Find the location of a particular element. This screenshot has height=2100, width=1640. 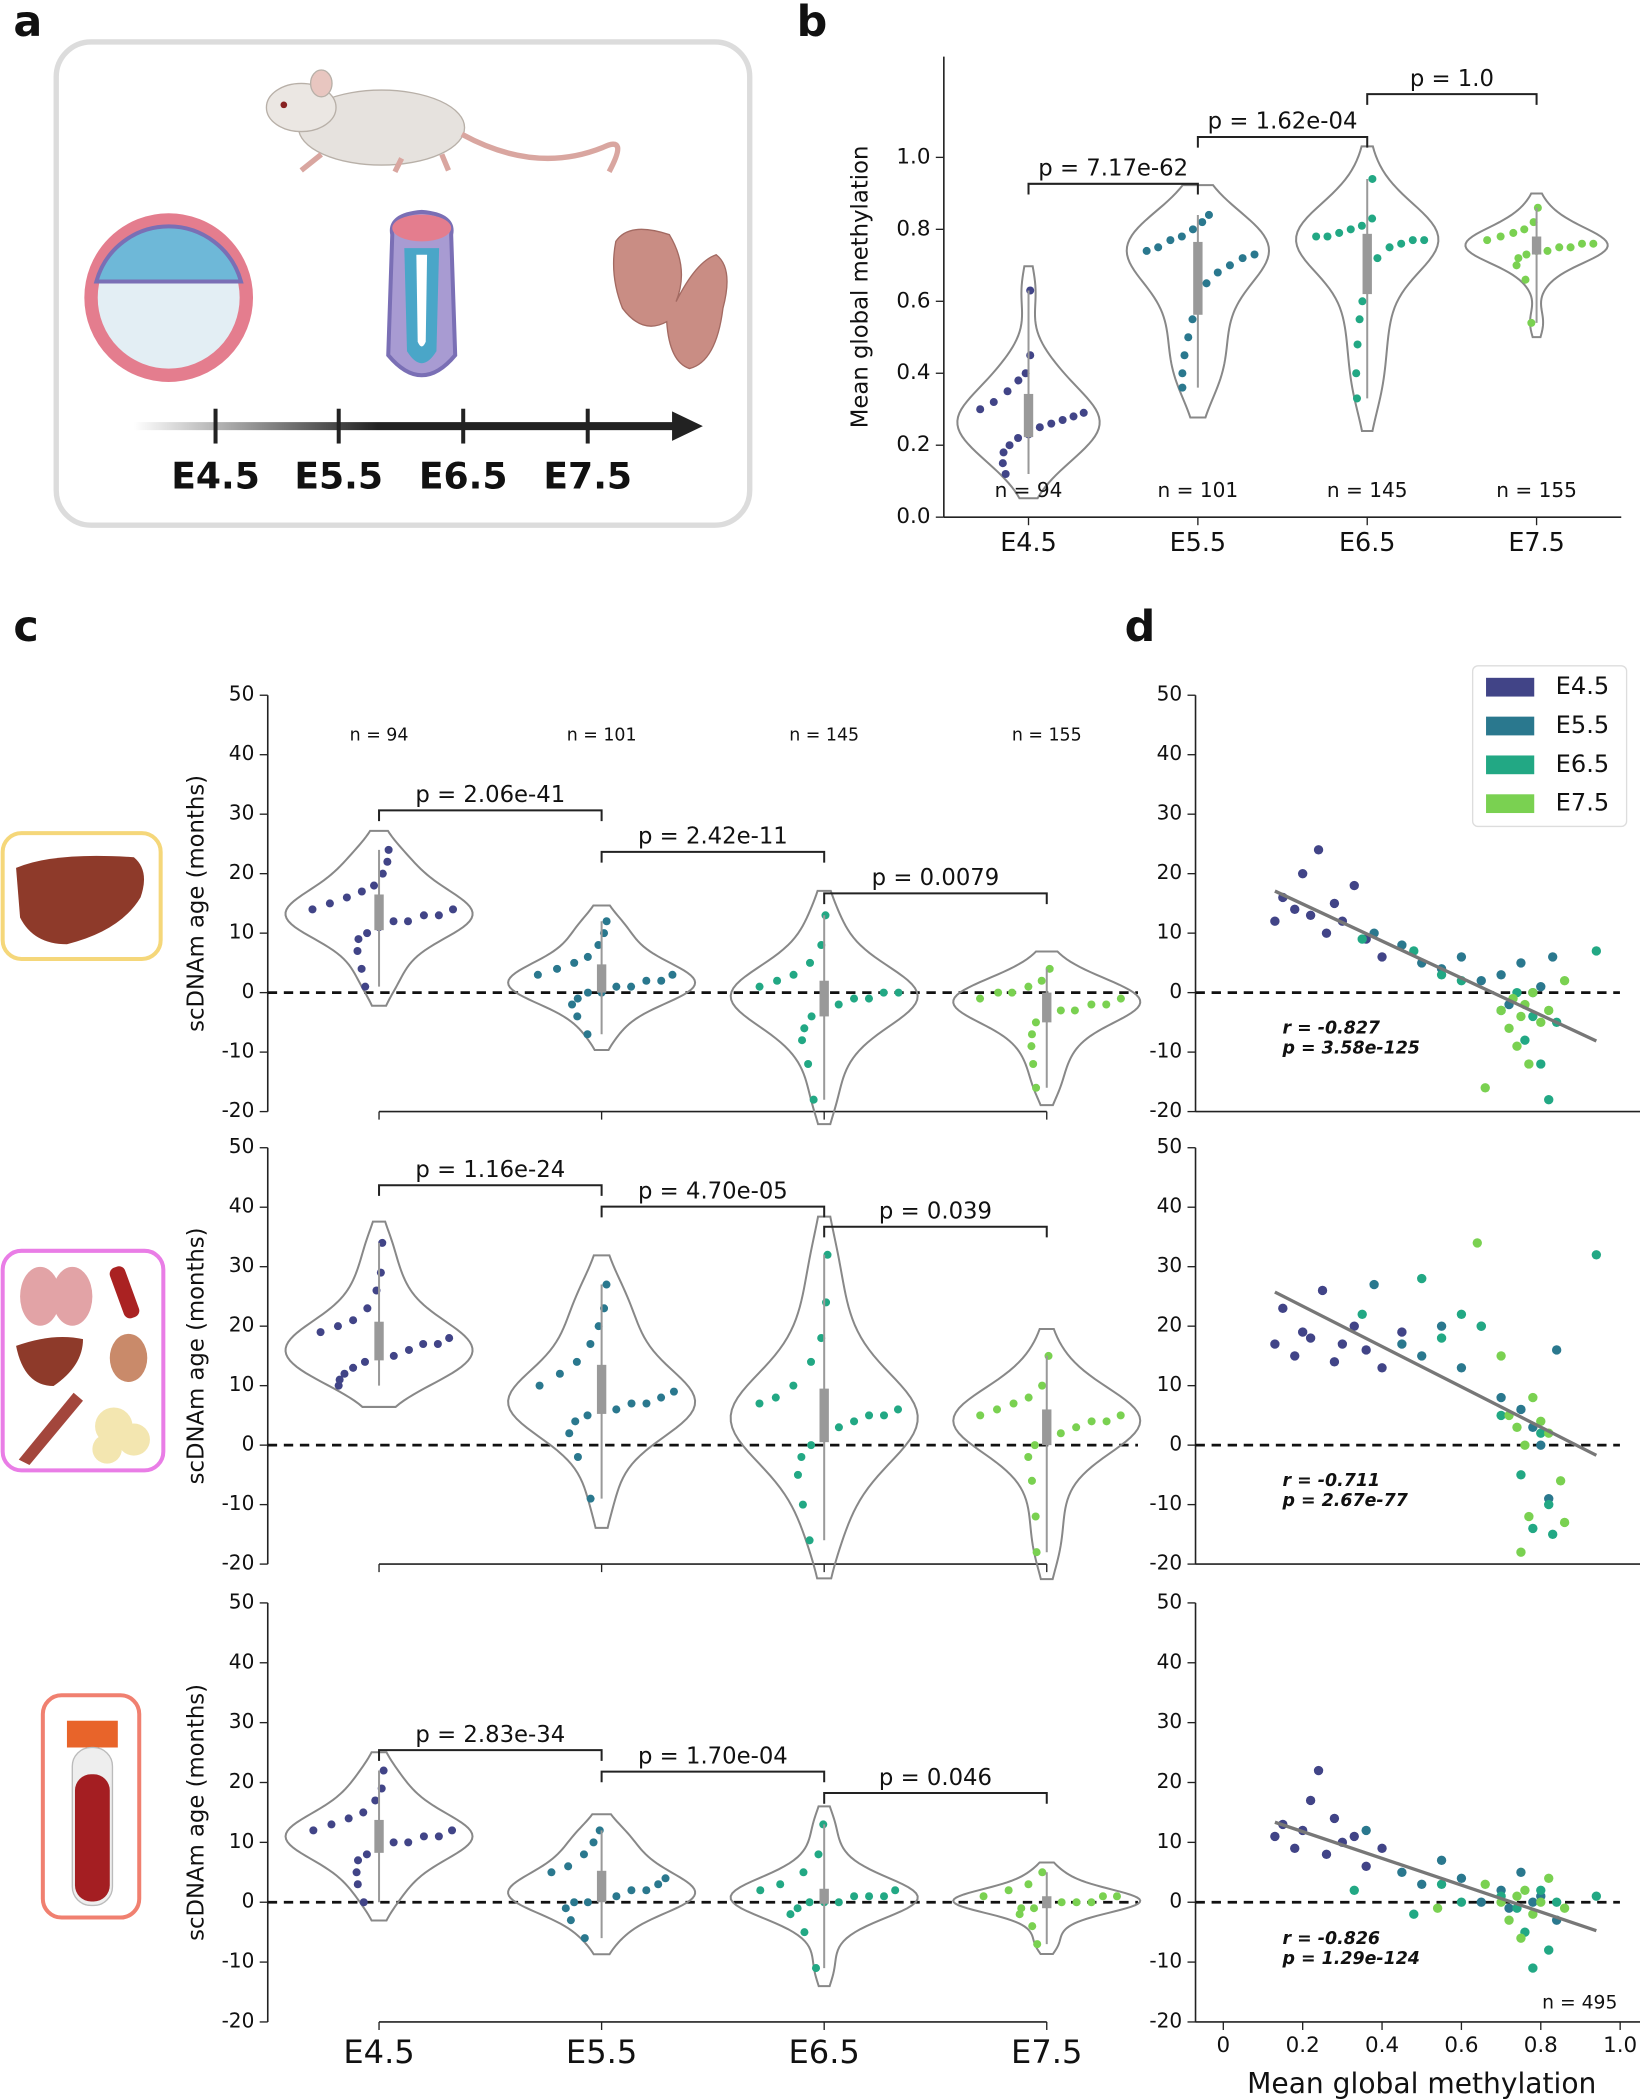

p-value-label: p = 0.0079 is located at coordinates (936, 878).